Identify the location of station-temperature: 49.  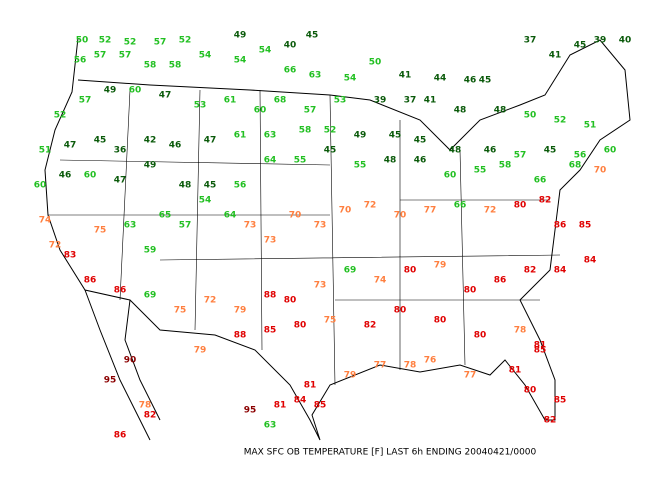
(360, 136).